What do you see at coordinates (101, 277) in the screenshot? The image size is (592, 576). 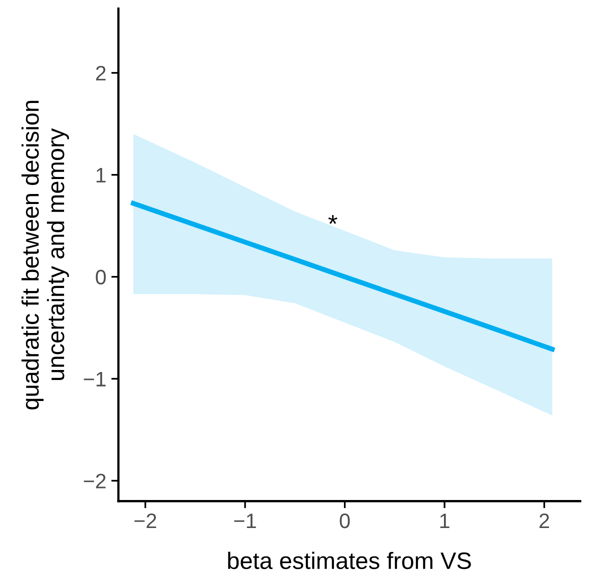 I see `y-tick-label: 0` at bounding box center [101, 277].